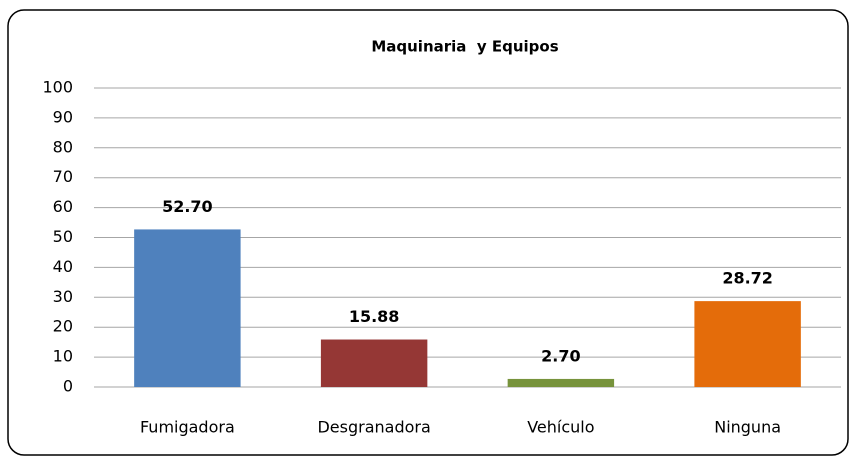  I want to click on y-tick-label: 90, so click(63, 116).